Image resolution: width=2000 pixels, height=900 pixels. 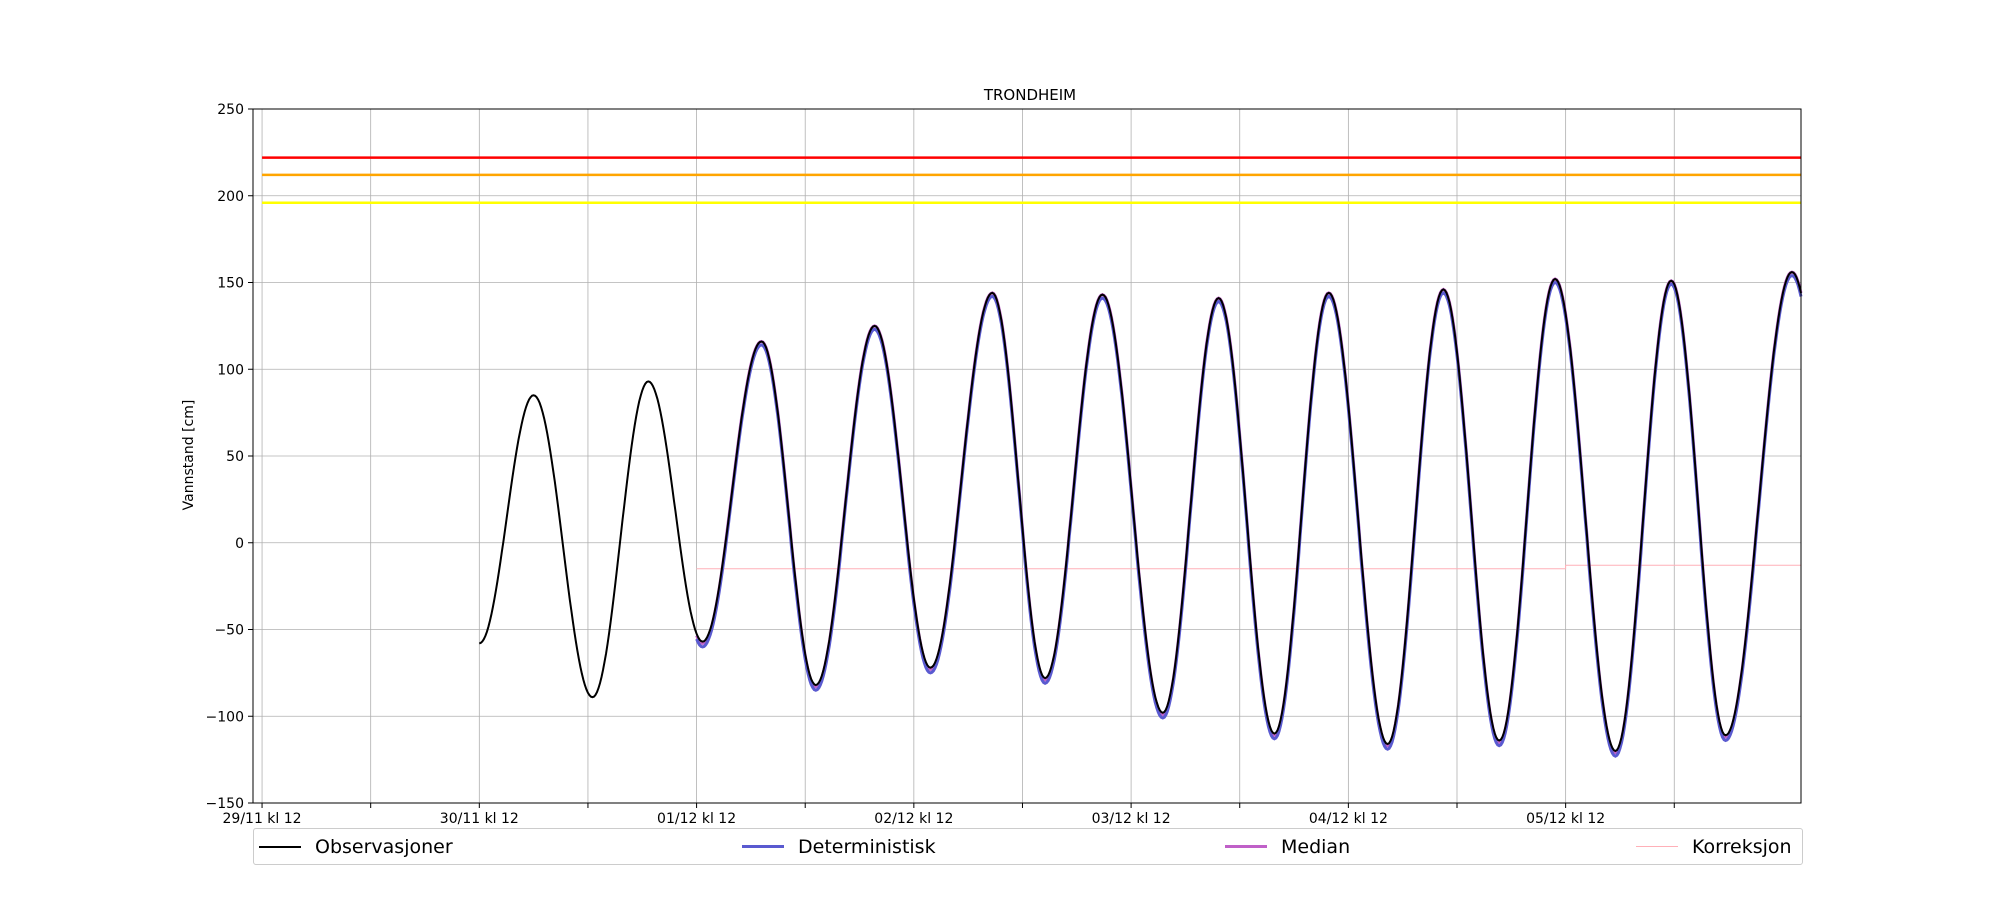 I want to click on y-tick-label: −150, so click(x=225, y=804).